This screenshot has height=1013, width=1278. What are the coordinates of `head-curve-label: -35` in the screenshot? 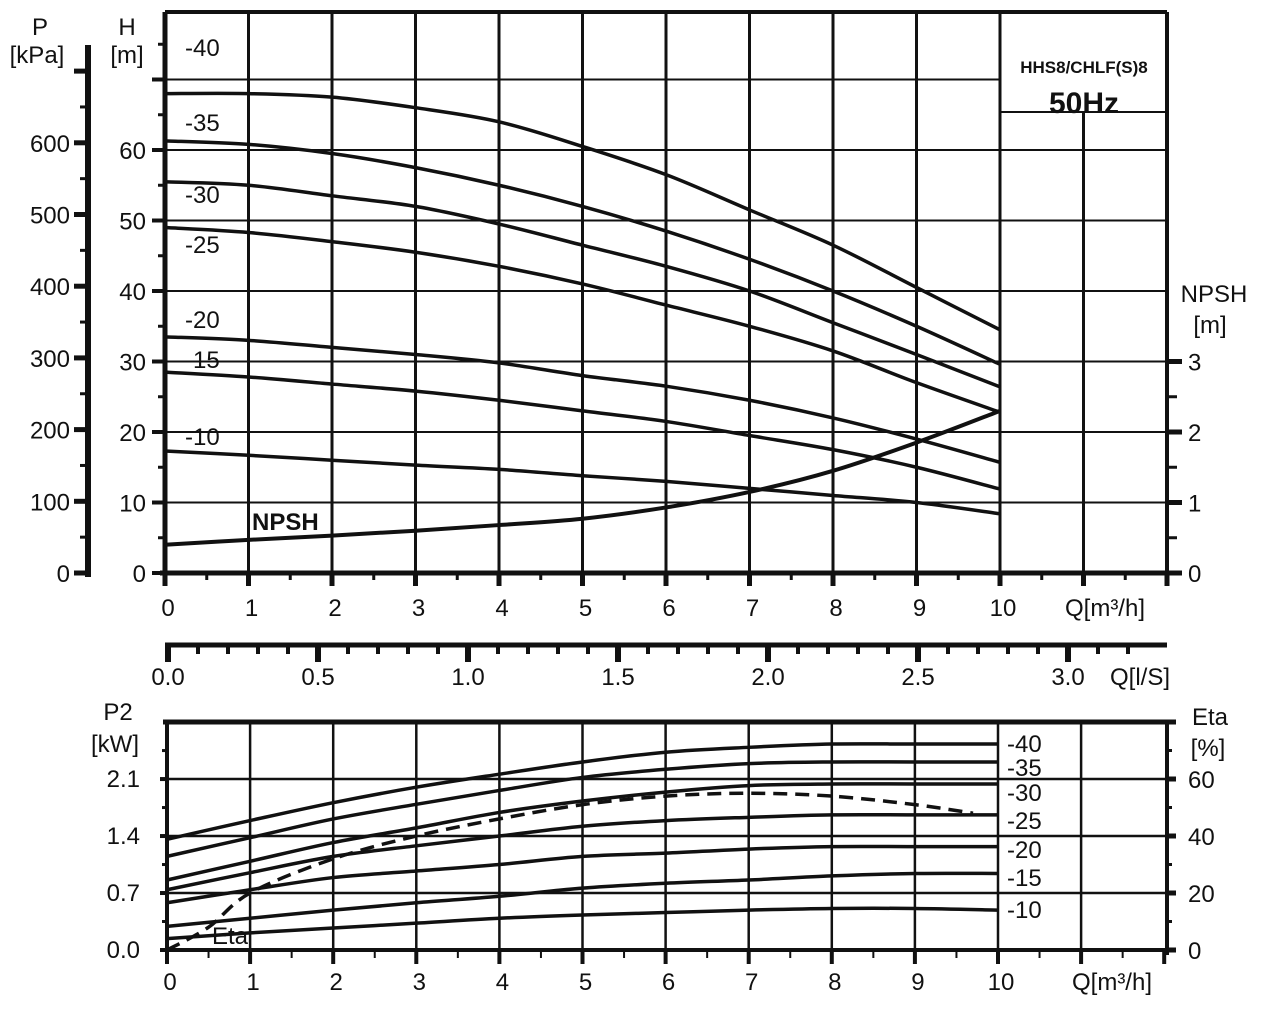 It's located at (202, 123).